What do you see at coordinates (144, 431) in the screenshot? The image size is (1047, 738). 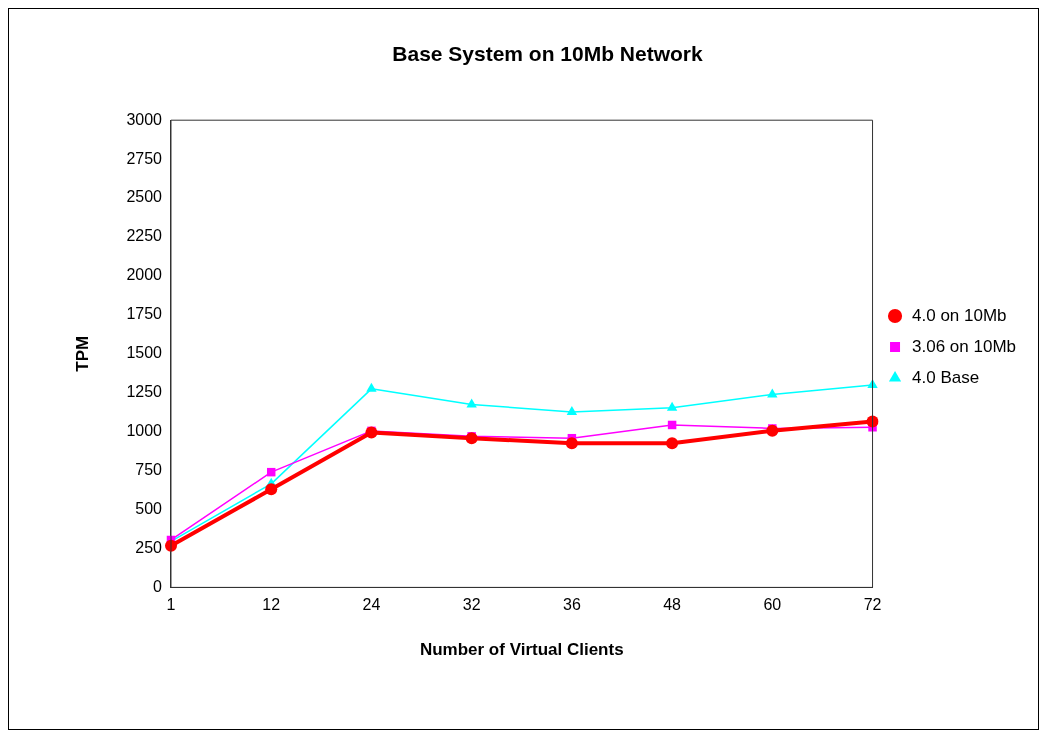 I see `y-tick-label: 1000` at bounding box center [144, 431].